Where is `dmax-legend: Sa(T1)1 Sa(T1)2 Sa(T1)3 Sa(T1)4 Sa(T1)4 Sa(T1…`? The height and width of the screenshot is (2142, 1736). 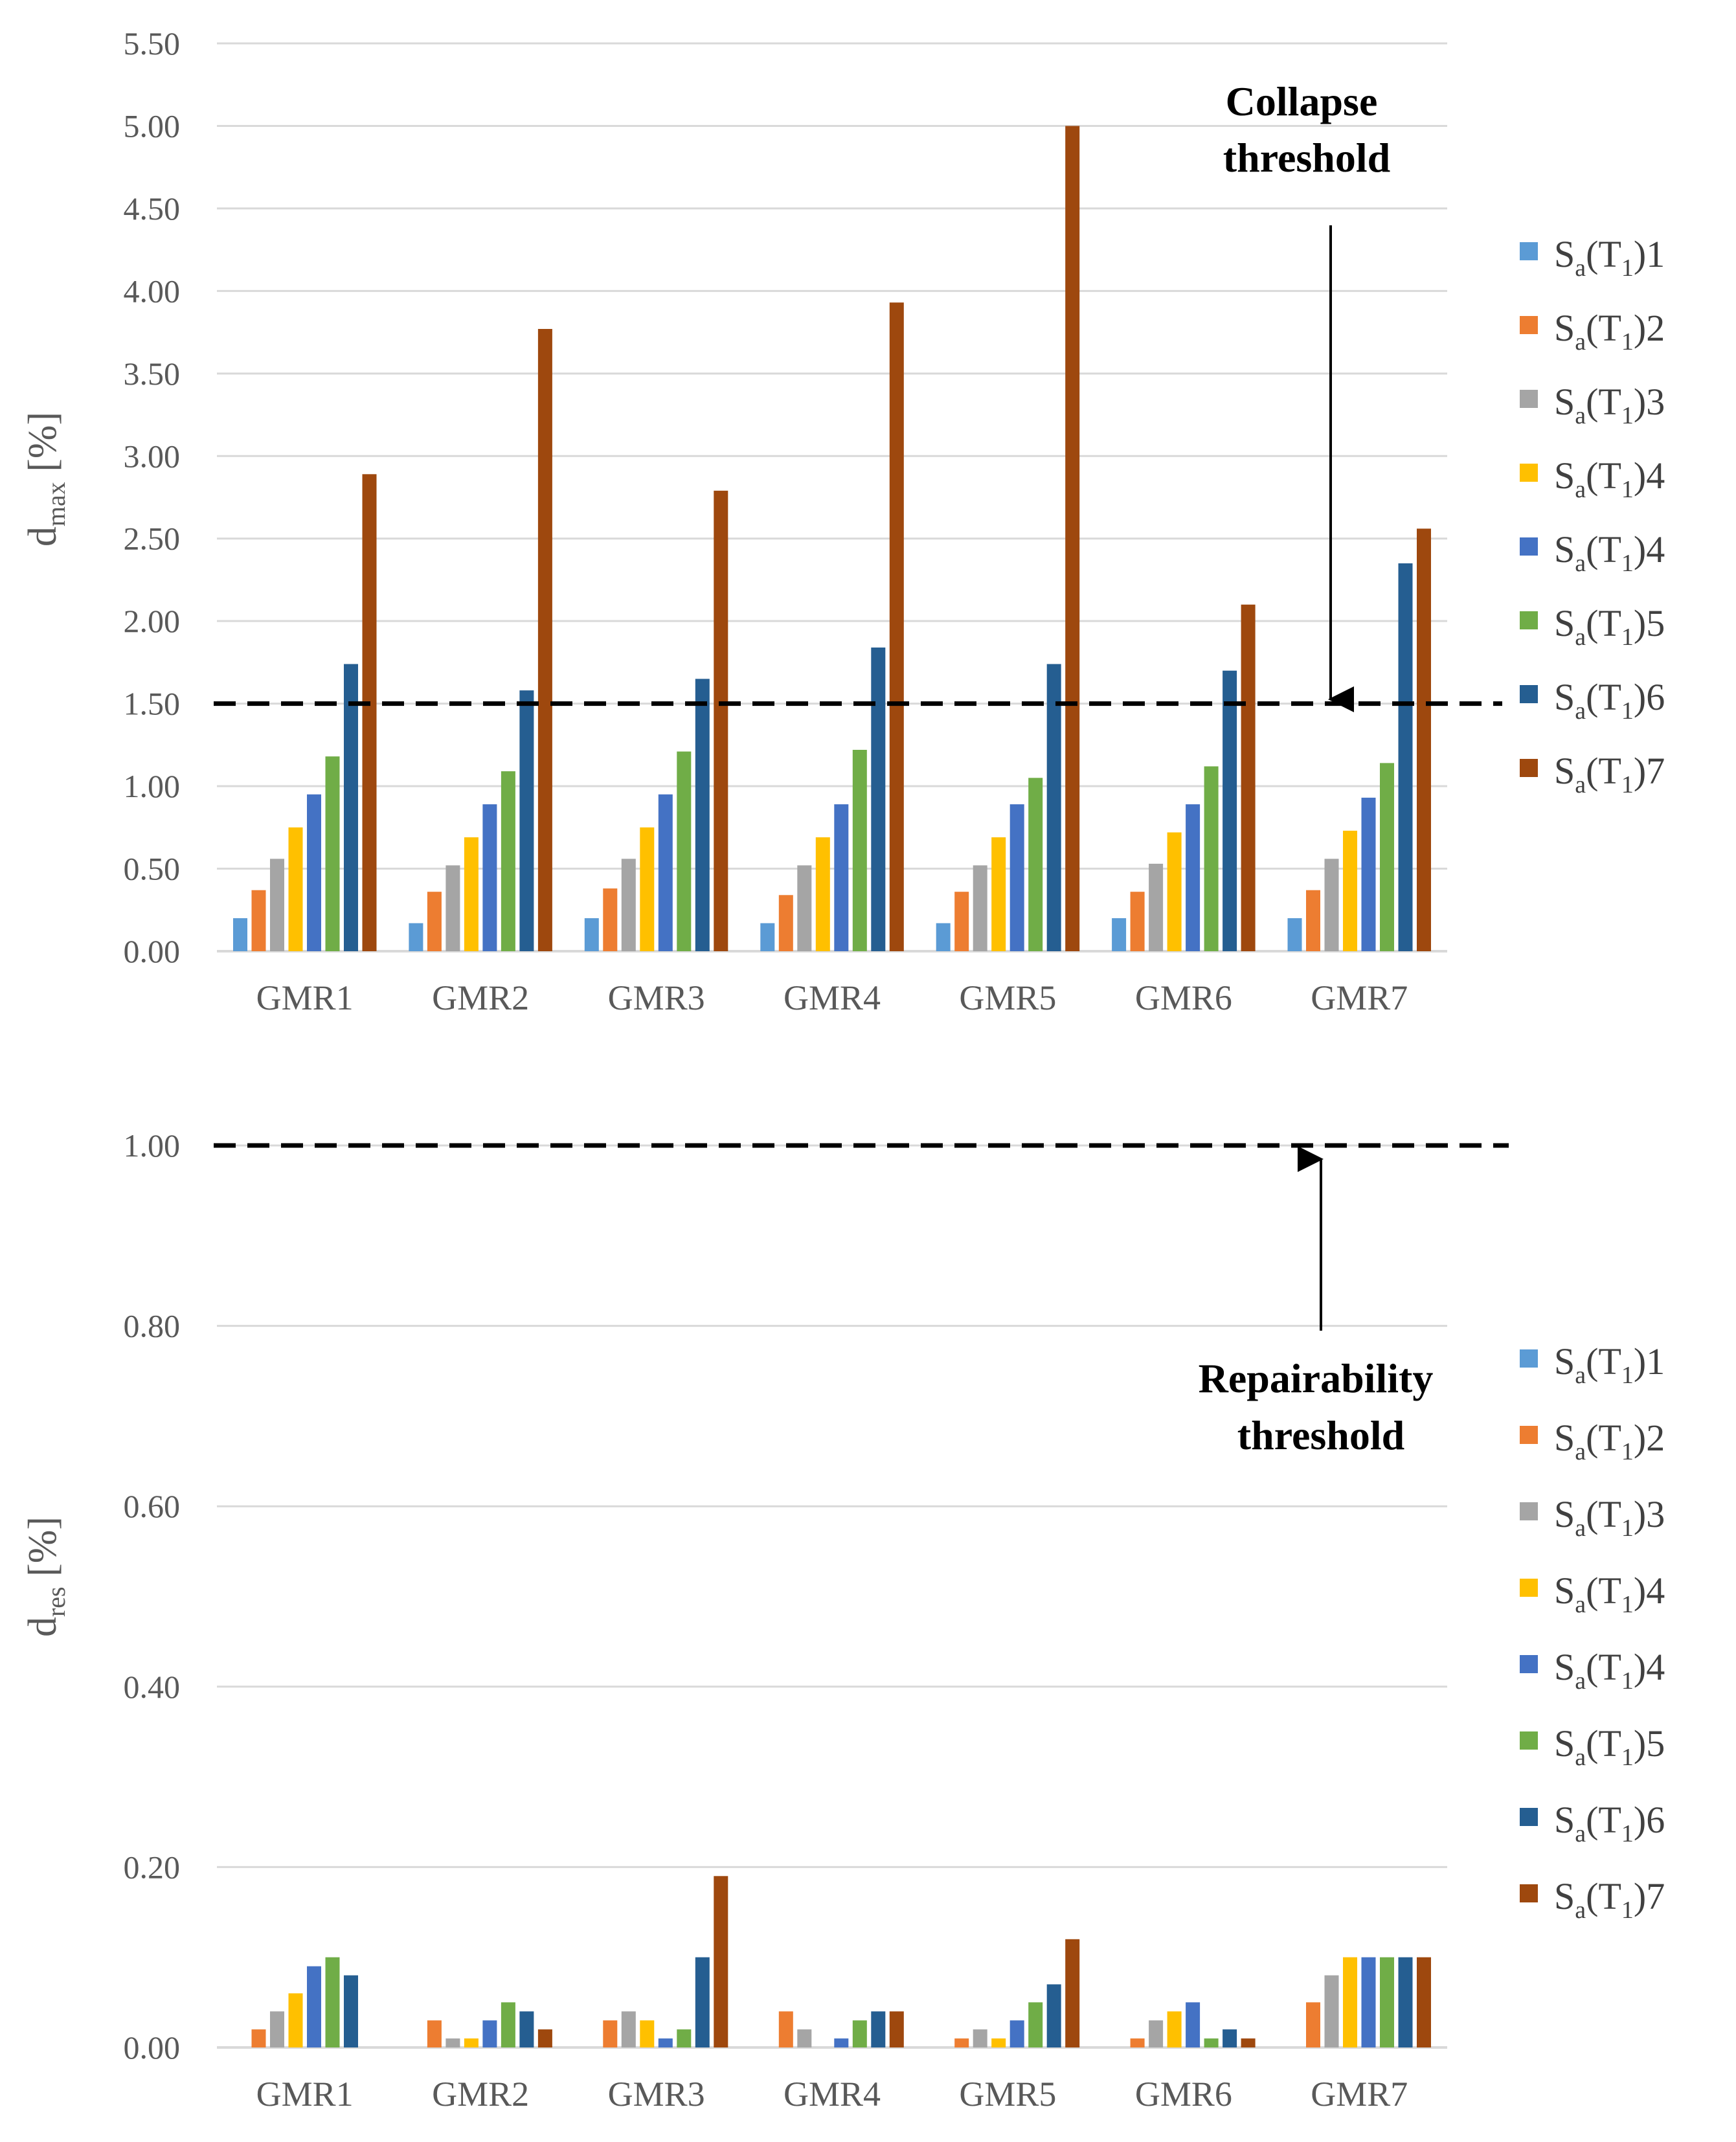 dmax-legend: Sa(T1)1 Sa(T1)2 Sa(T1)3 Sa(T1)4 Sa(T1)4 Sa(T1… is located at coordinates (1593, 515).